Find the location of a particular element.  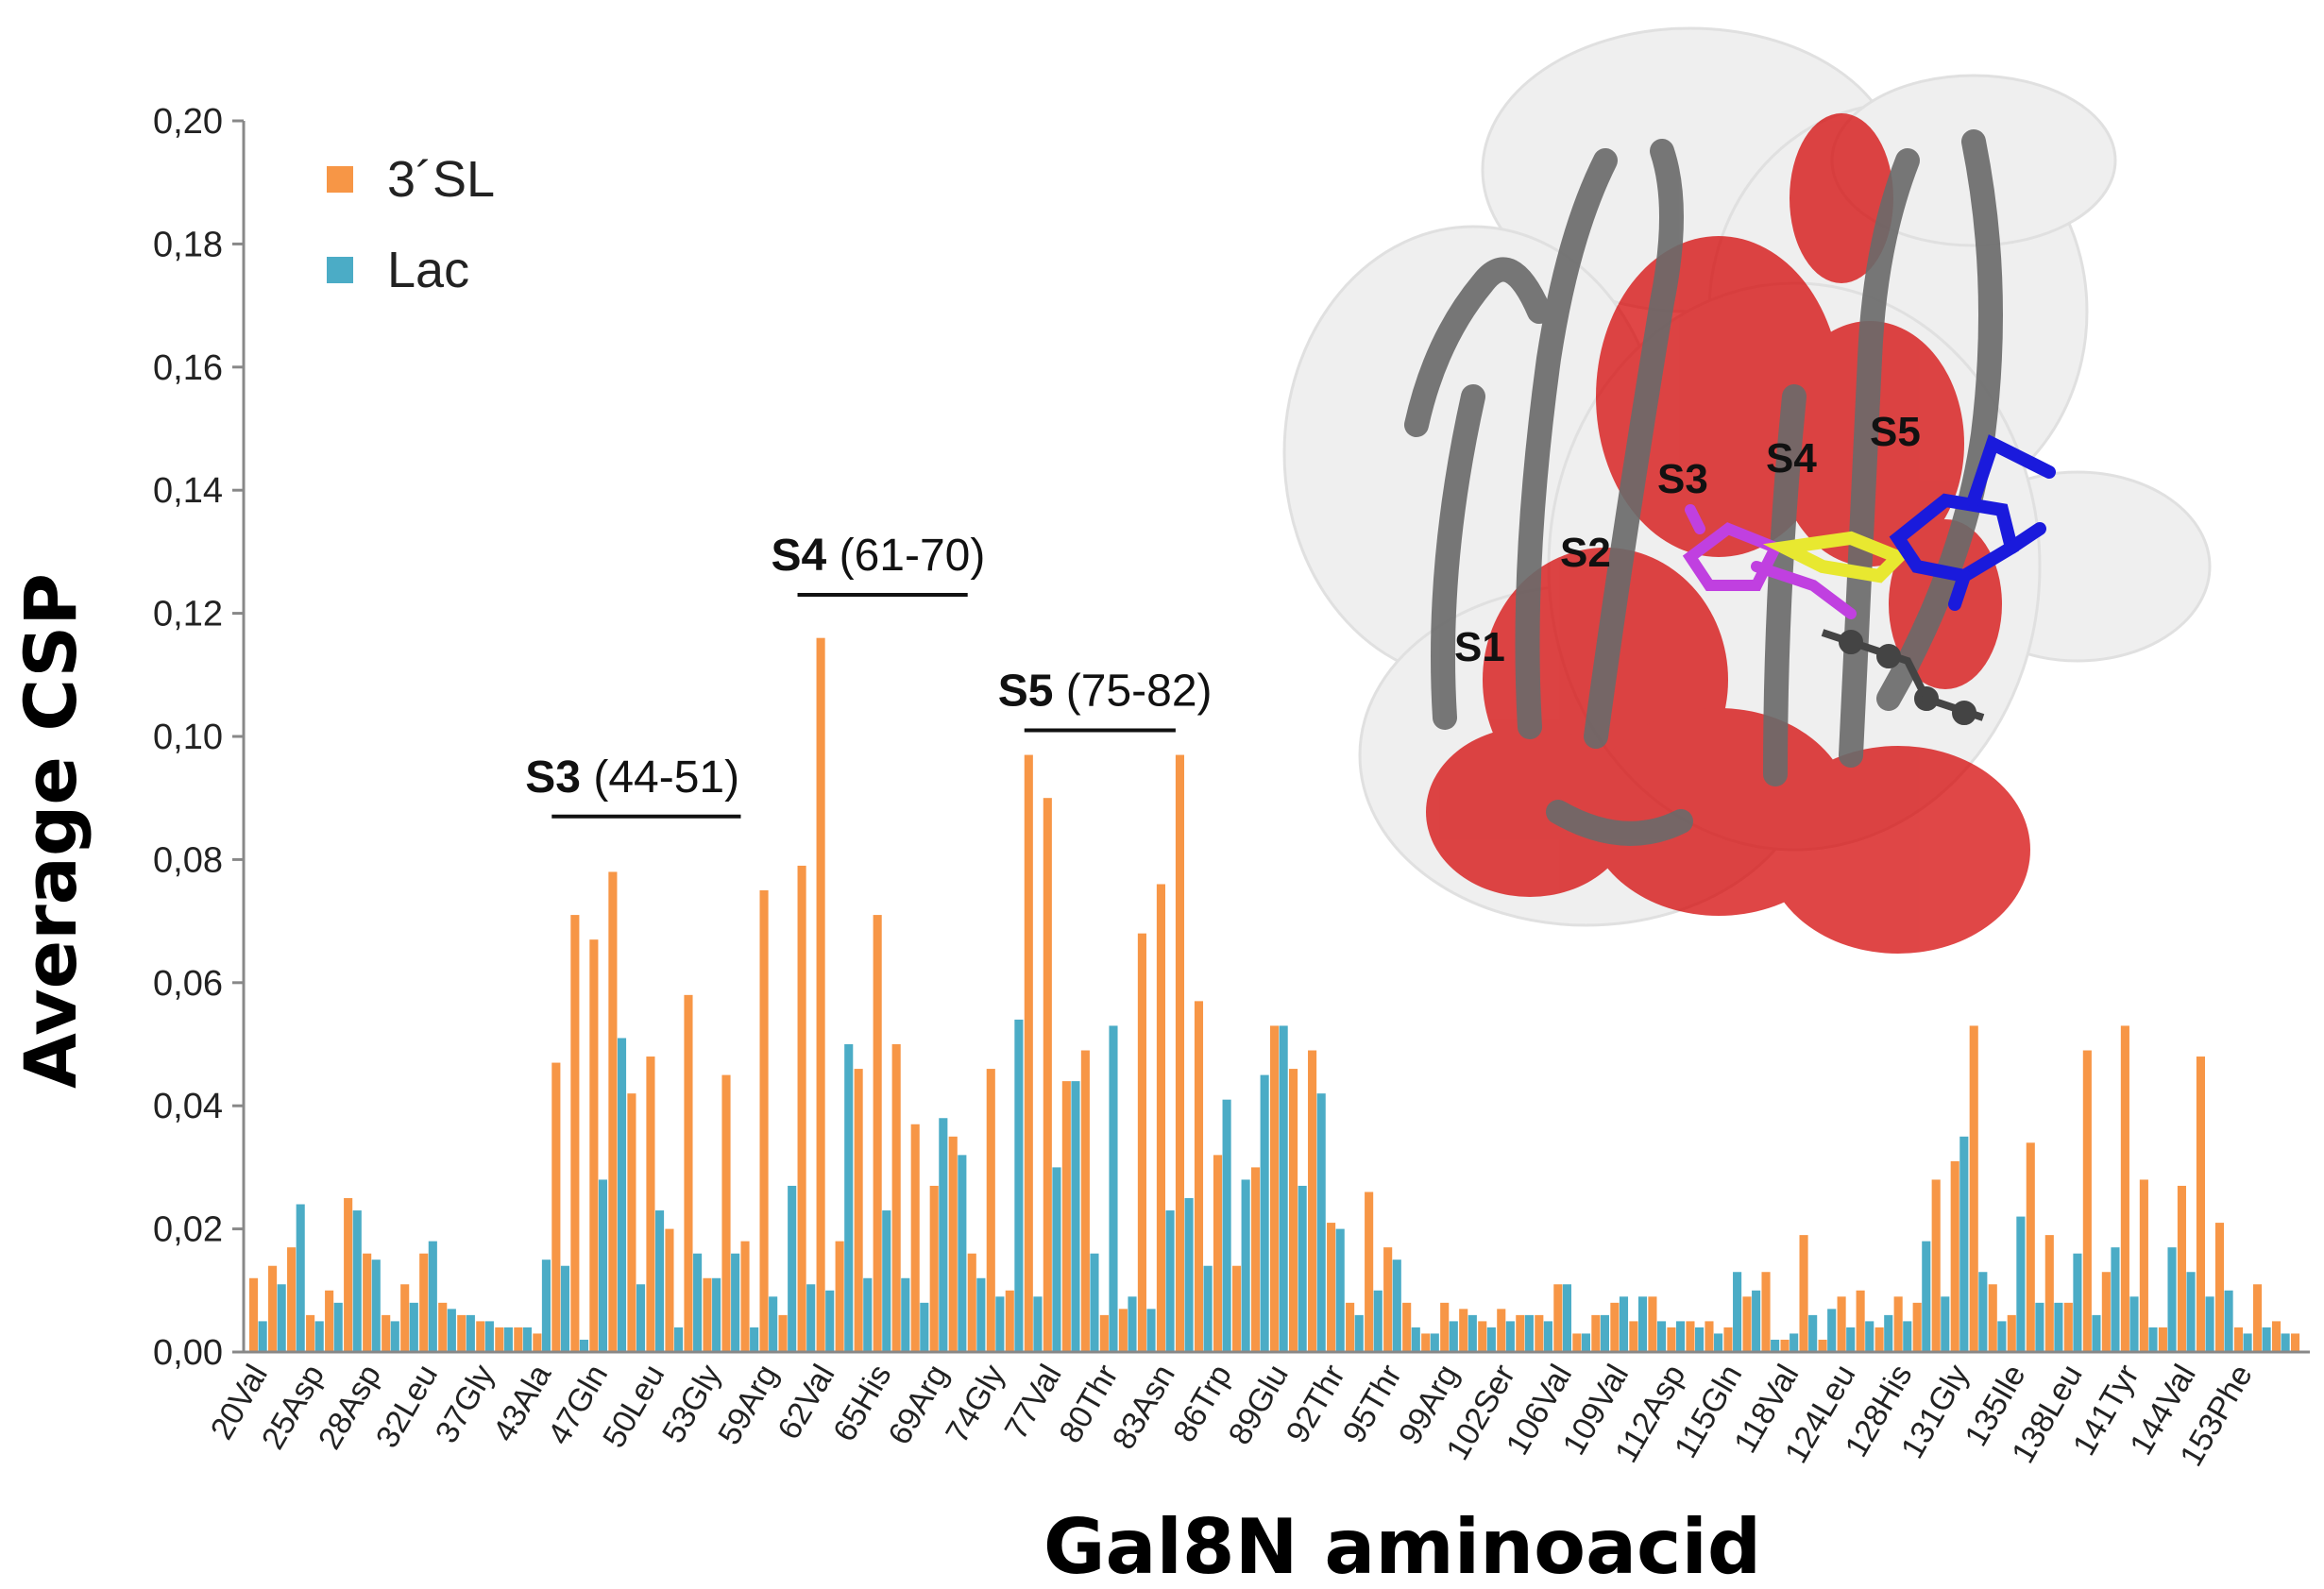

annotation-label: S4 (61-70) is located at coordinates (879, 556).